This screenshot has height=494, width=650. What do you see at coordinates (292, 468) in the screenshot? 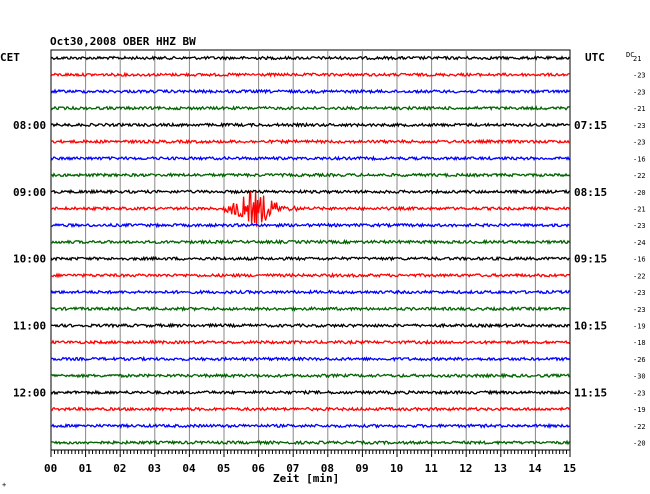
I see `x-tick-label: 07` at bounding box center [292, 468].